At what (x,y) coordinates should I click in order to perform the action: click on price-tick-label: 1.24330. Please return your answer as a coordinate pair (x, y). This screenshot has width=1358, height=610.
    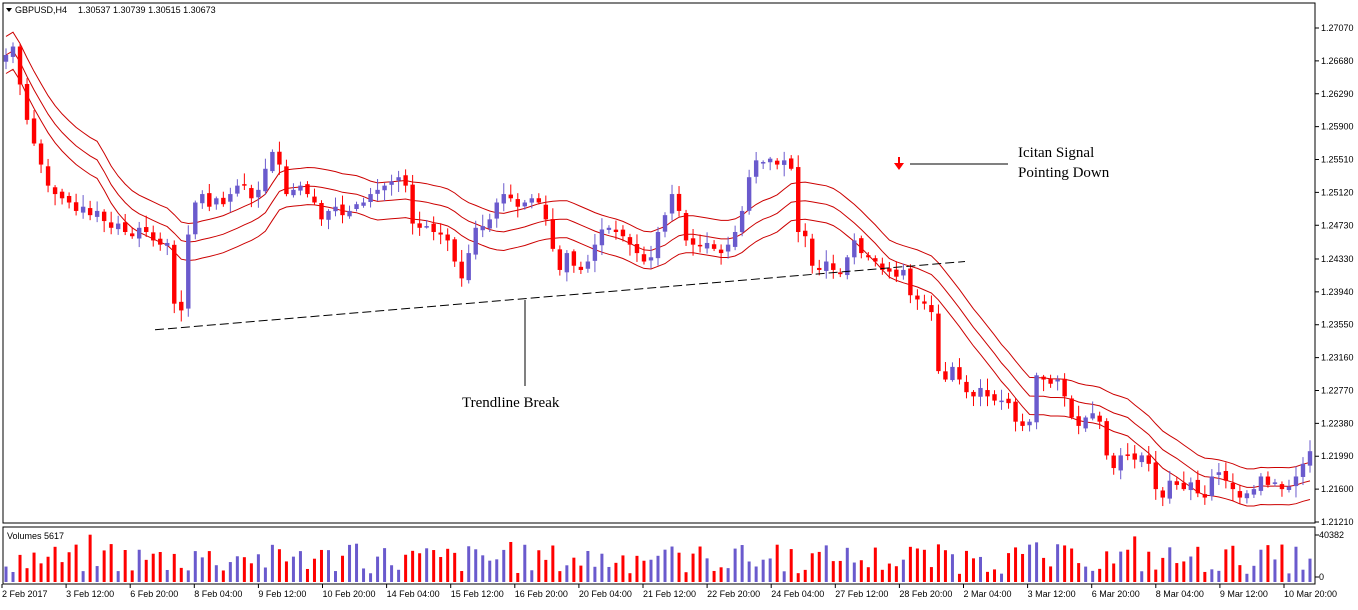
    Looking at the image, I should click on (1337, 259).